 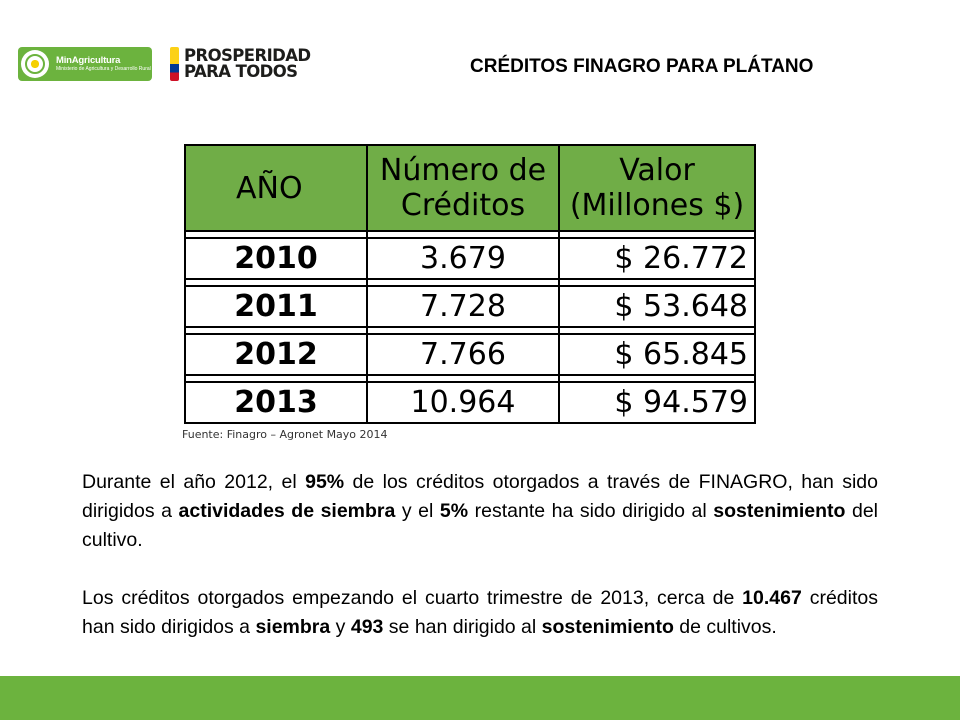 What do you see at coordinates (276, 354) in the screenshot?
I see `cell-year: 2012` at bounding box center [276, 354].